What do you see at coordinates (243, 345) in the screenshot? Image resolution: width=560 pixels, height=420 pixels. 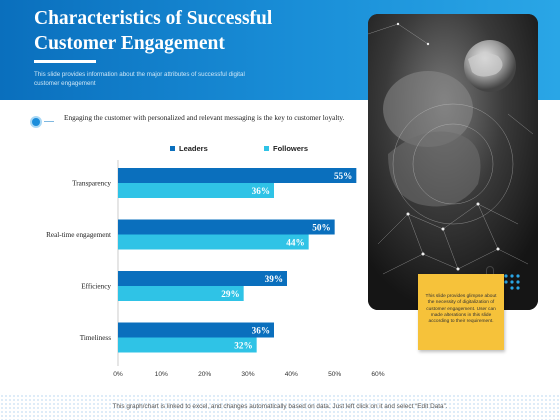 I see `data-label-followers-timeliness: 32%` at bounding box center [243, 345].